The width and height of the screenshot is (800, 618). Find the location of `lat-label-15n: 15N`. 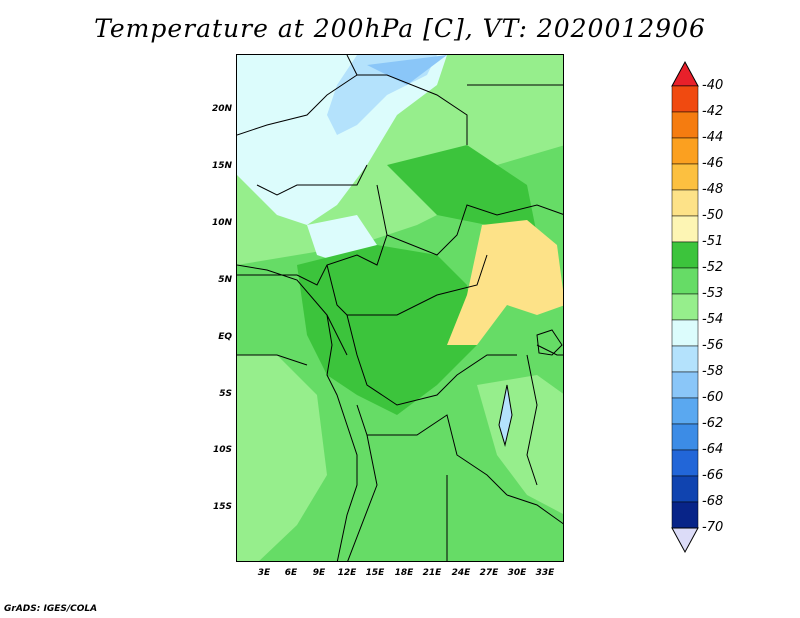

lat-label-15n: 15N is located at coordinates (221, 166).